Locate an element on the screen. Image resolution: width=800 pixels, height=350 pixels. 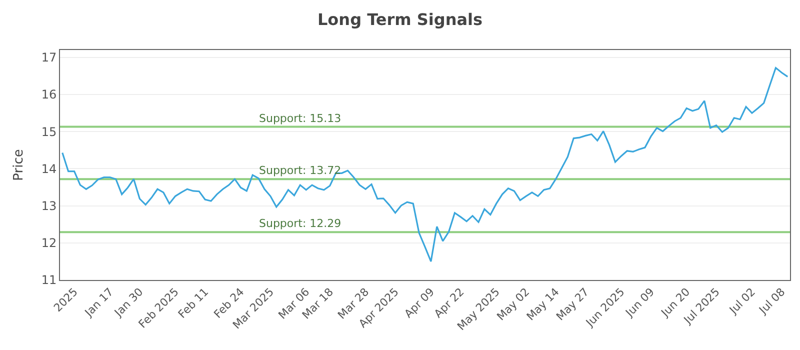
y-tick-label: 16 is located at coordinates (49, 95).